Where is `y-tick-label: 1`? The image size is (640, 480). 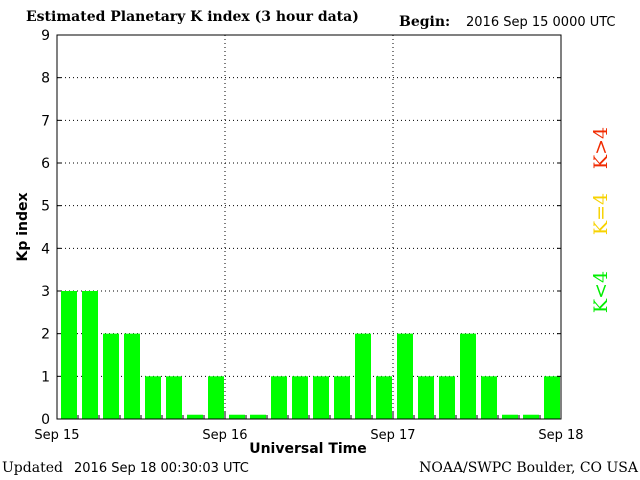
y-tick-label: 1 is located at coordinates (45, 377).